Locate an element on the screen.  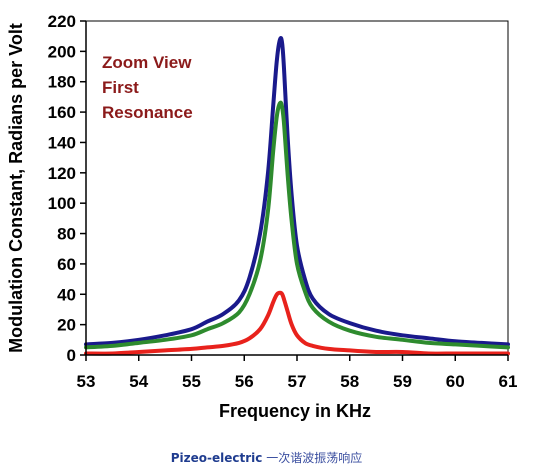
y-tick-label: 80 is located at coordinates (66, 234).